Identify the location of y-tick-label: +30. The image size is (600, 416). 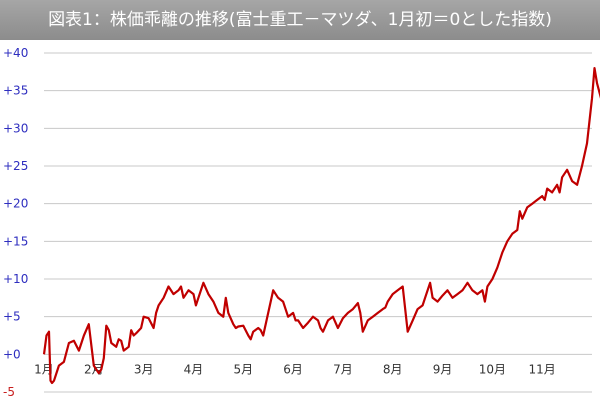
(15, 128).